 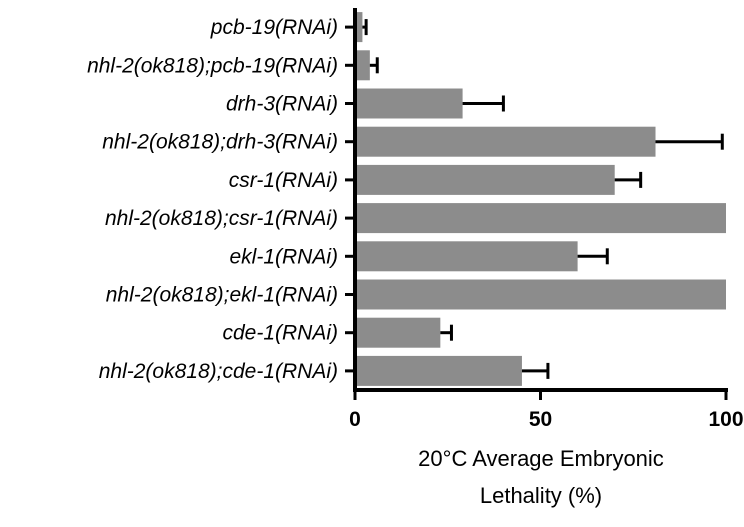 What do you see at coordinates (541, 458) in the screenshot?
I see `x-axis-title-line-1: 20°C Average Embryonic` at bounding box center [541, 458].